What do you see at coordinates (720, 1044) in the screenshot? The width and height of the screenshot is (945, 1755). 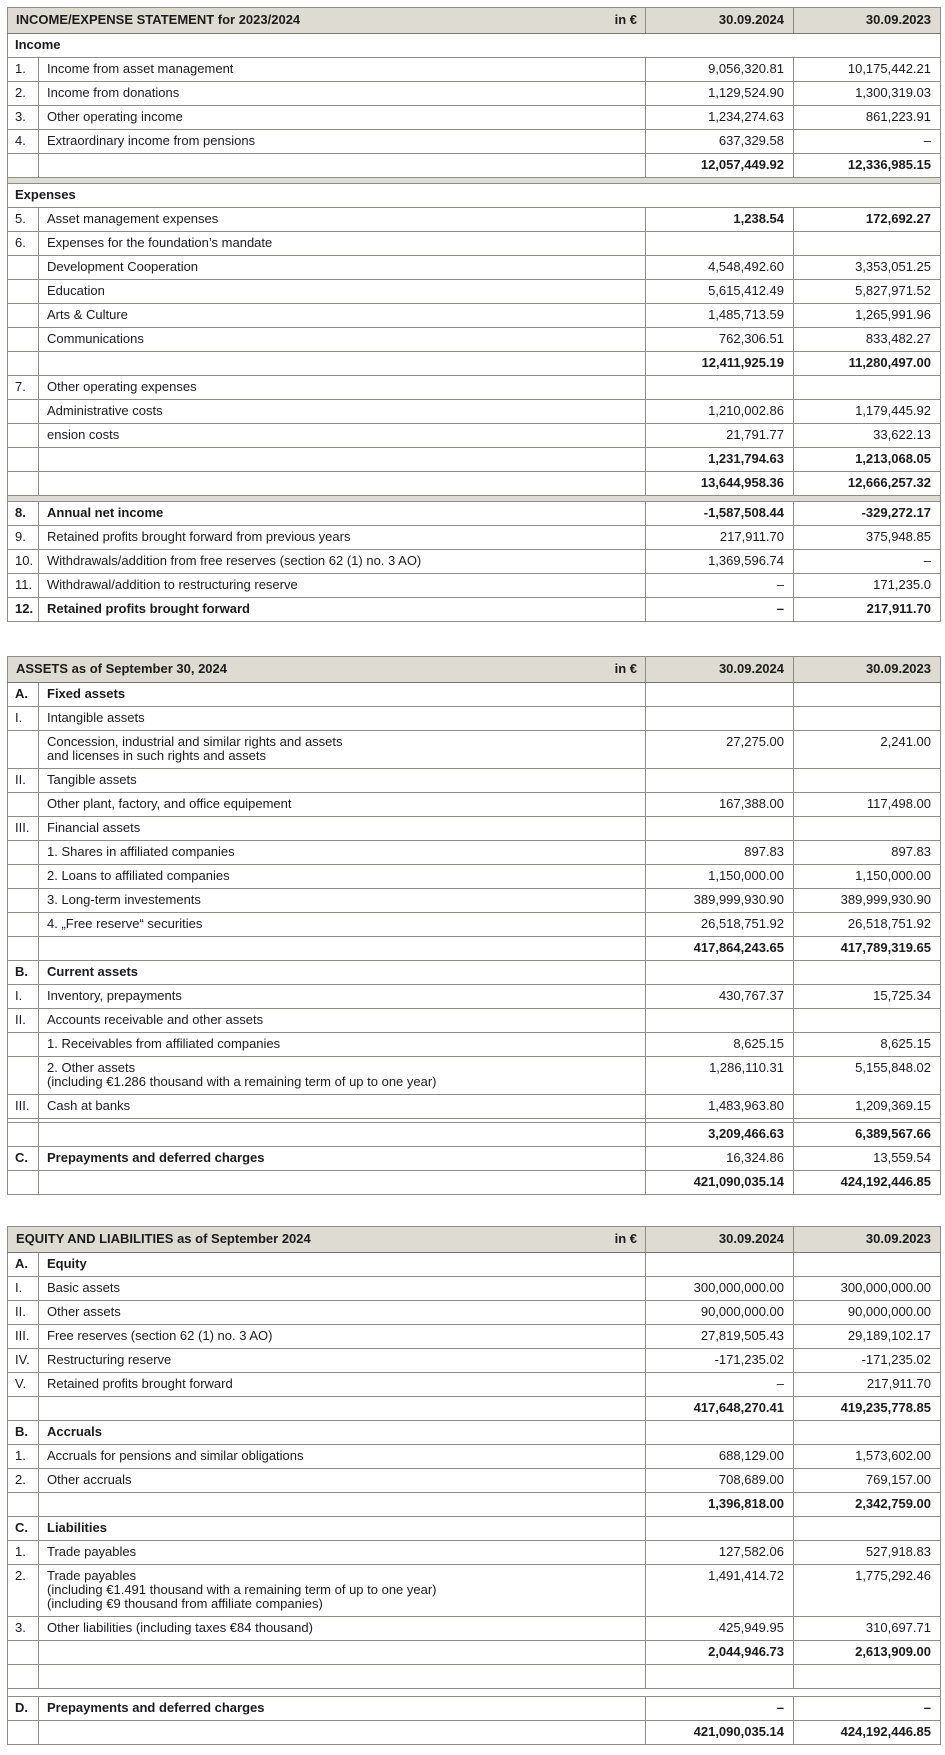 I see `value-2024: 8,625.15` at bounding box center [720, 1044].